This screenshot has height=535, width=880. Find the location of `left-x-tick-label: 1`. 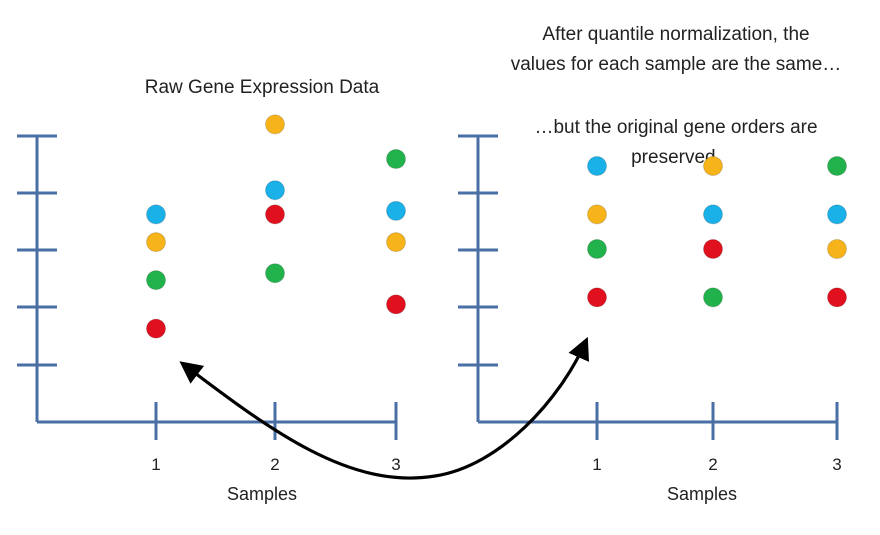

left-x-tick-label: 1 is located at coordinates (155, 464).